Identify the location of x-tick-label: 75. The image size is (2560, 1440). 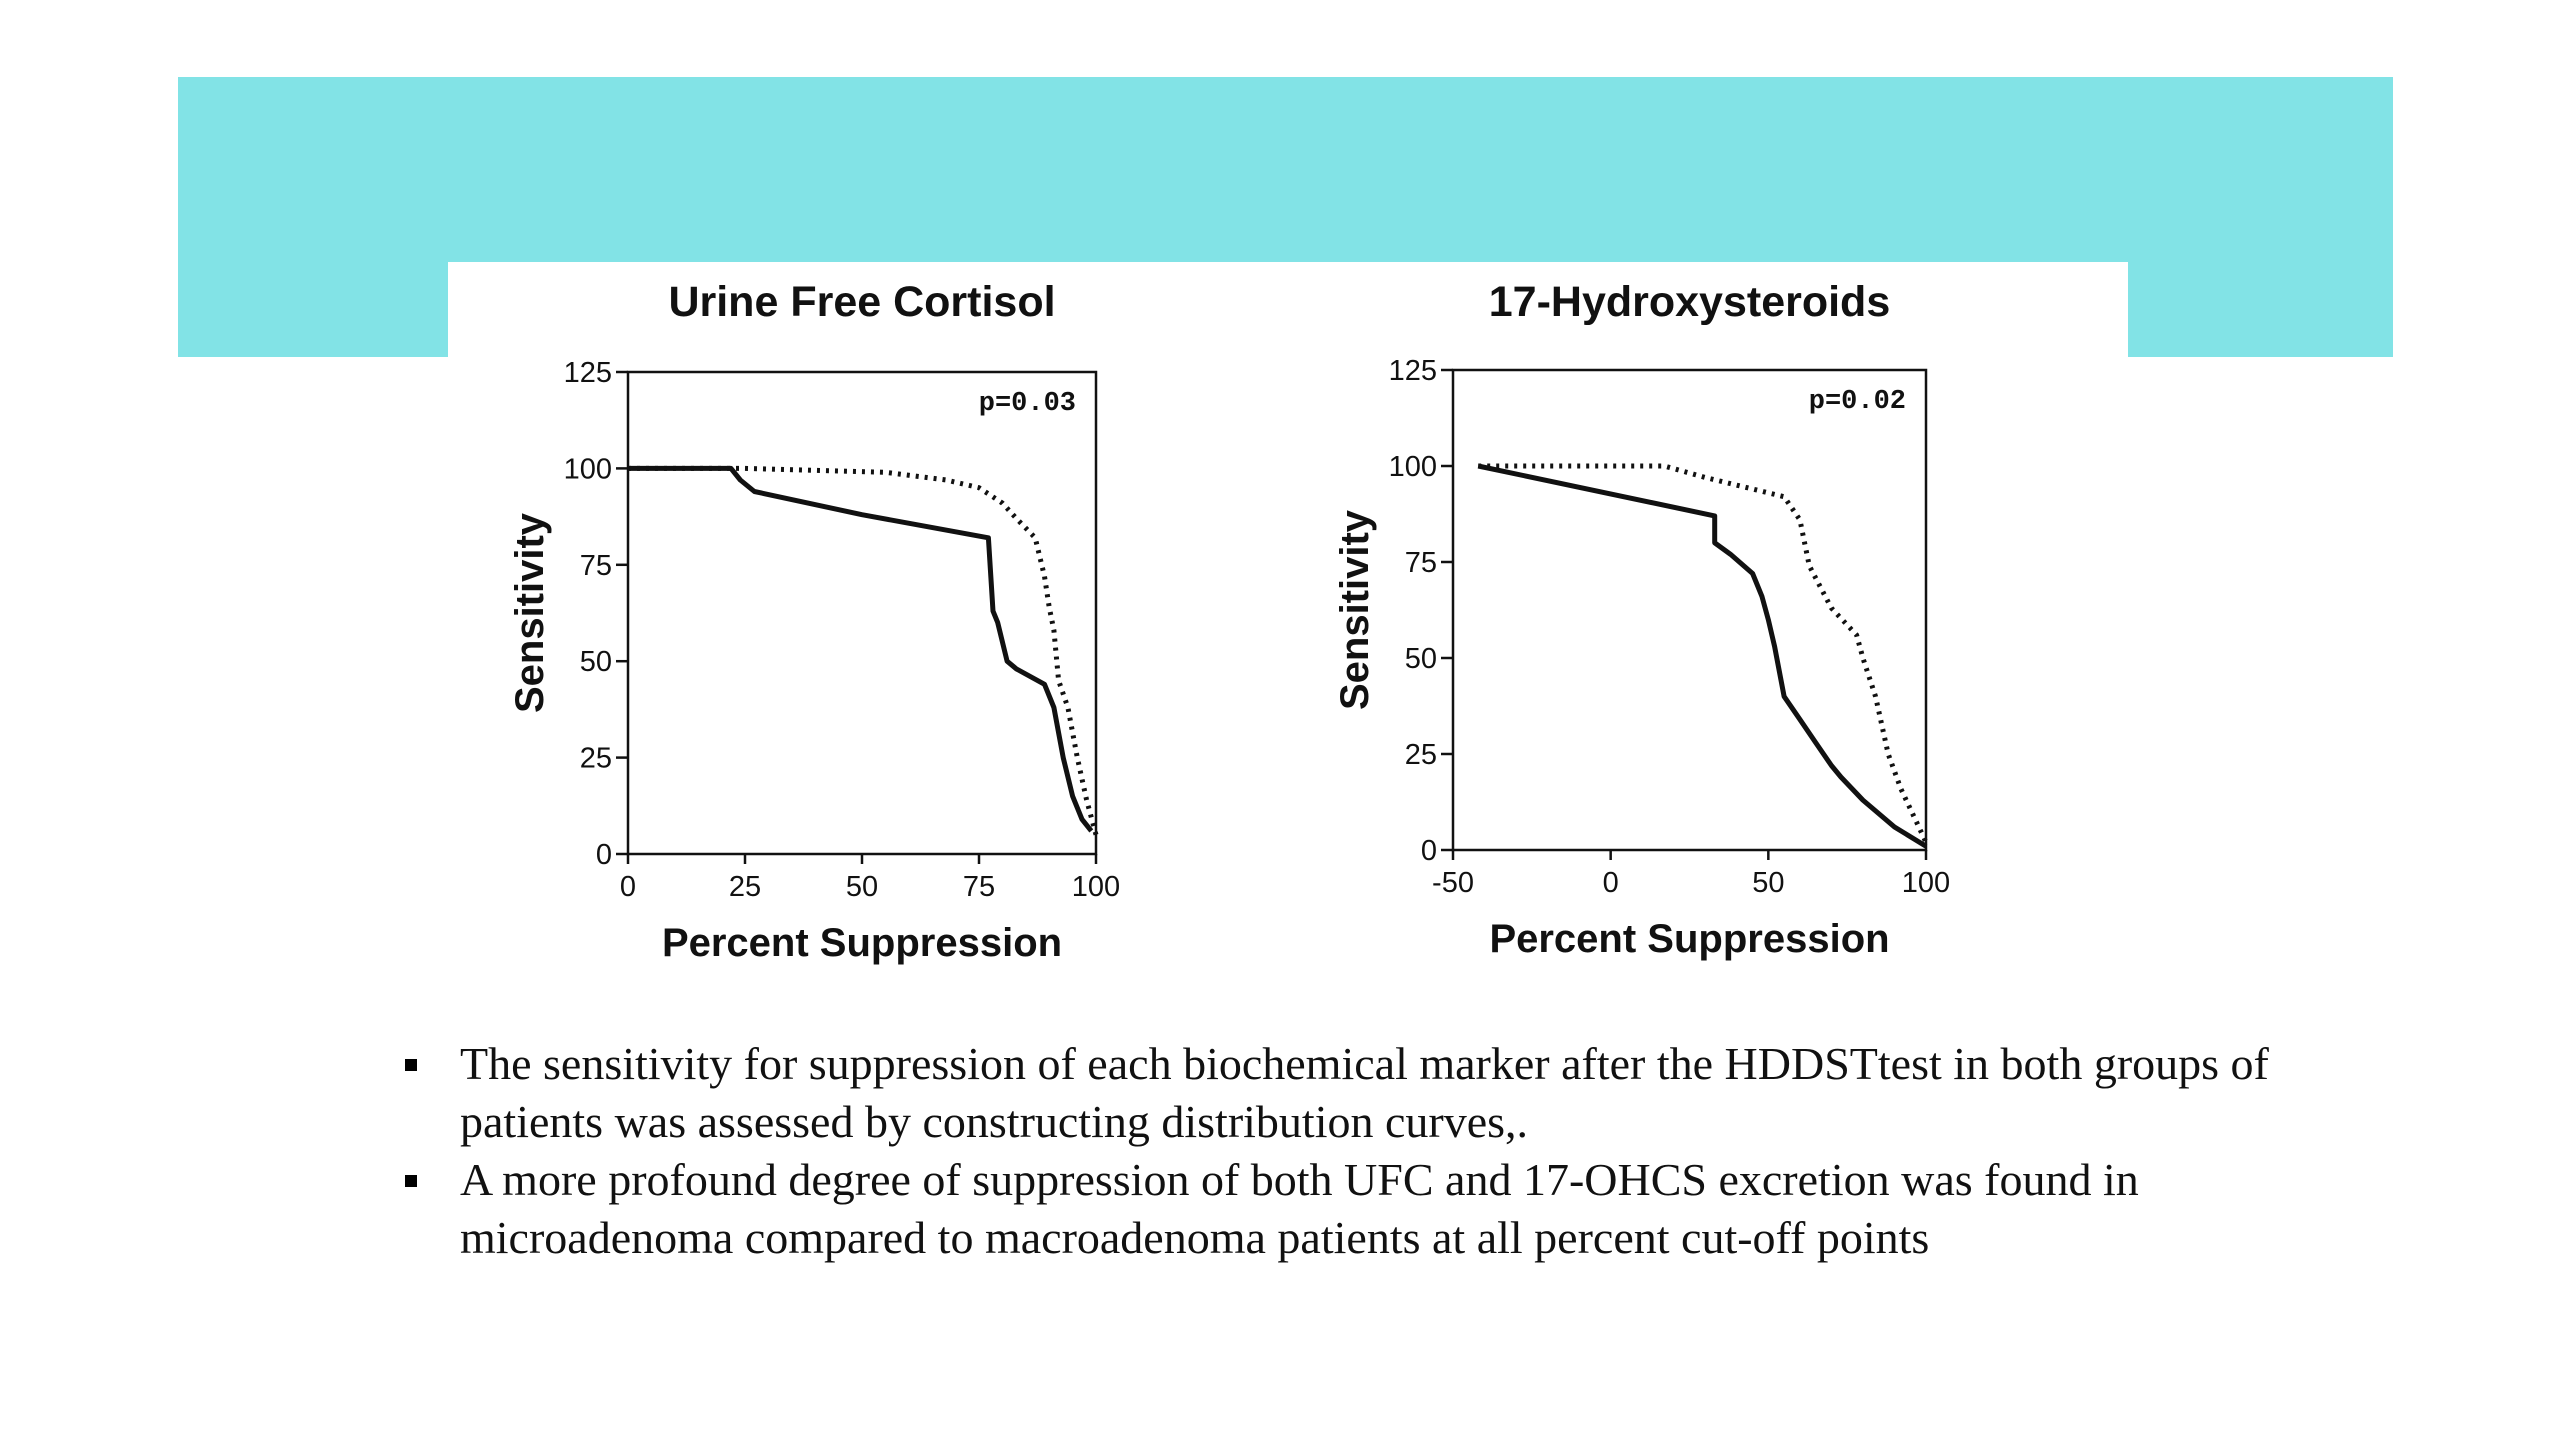
(979, 887).